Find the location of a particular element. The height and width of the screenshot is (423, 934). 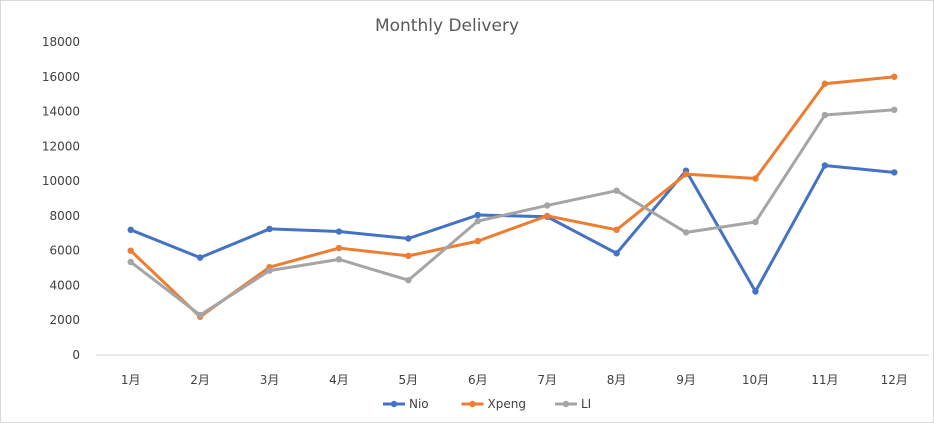

x-tick-label: 1月 is located at coordinates (131, 380).